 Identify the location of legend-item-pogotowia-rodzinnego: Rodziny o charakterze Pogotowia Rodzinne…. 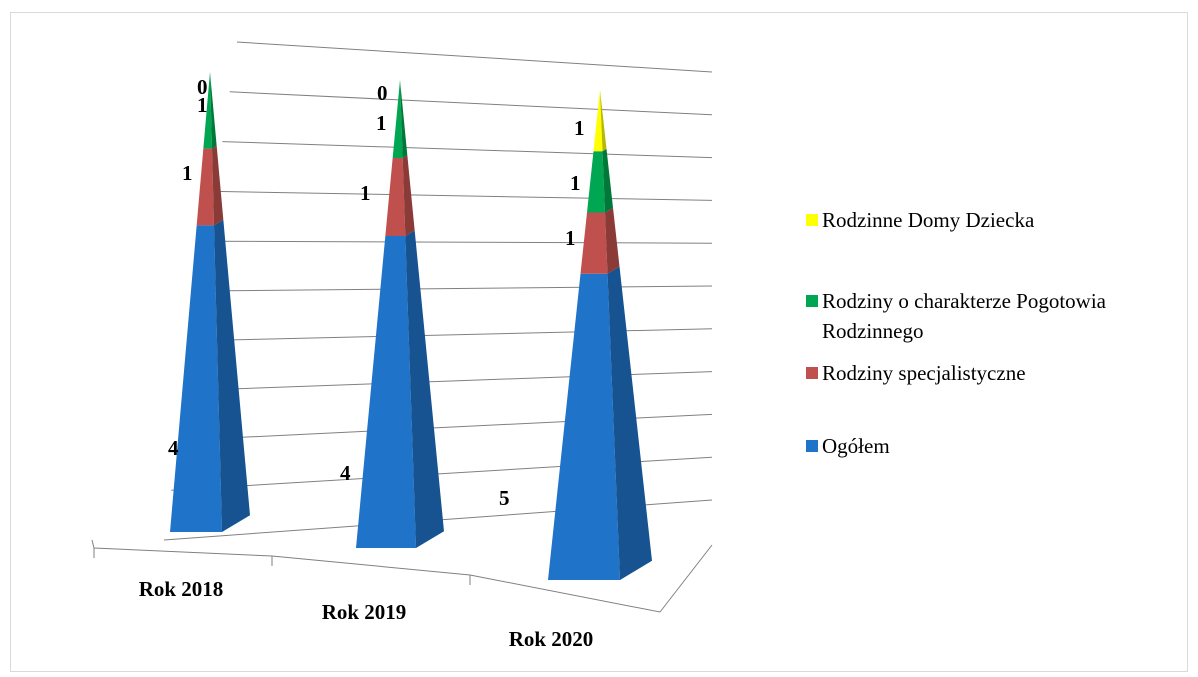
(994, 316).